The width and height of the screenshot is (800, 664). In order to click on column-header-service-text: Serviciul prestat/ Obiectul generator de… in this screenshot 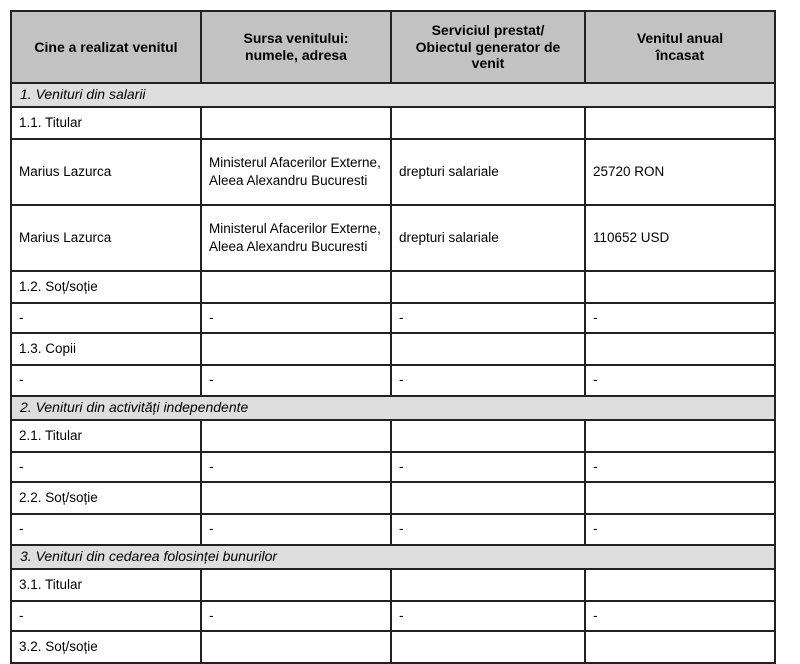, I will do `click(488, 46)`.